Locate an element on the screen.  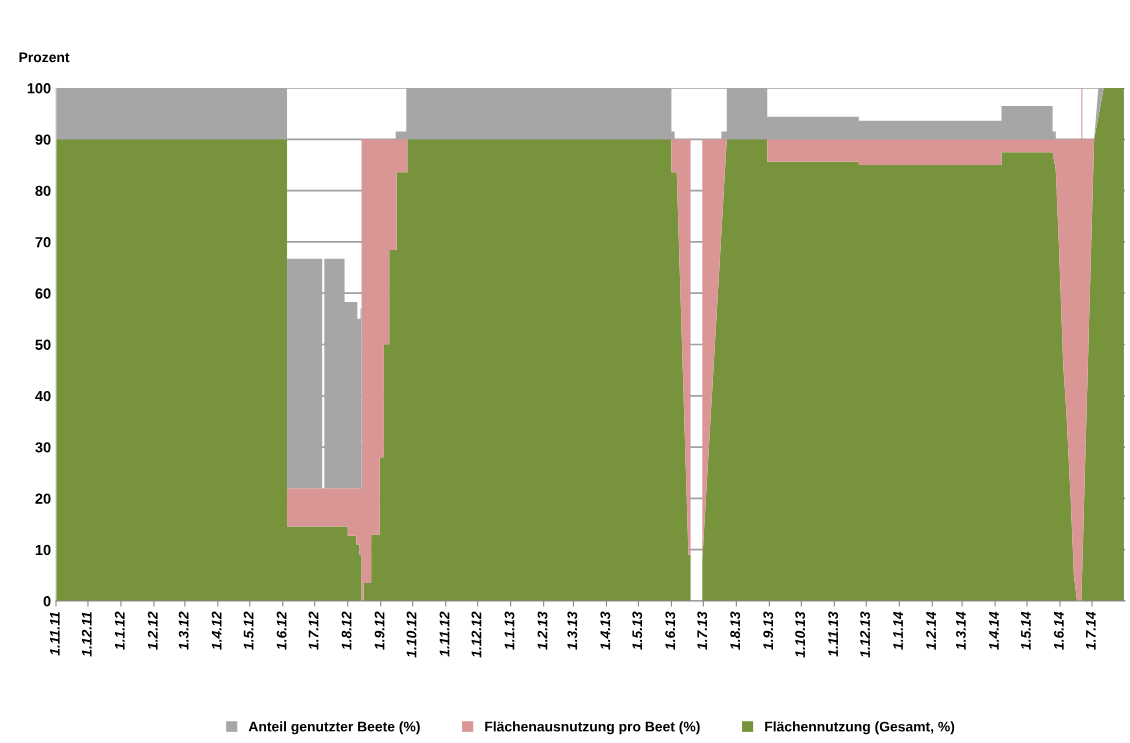
y-tick-label: 100 is located at coordinates (39, 88).